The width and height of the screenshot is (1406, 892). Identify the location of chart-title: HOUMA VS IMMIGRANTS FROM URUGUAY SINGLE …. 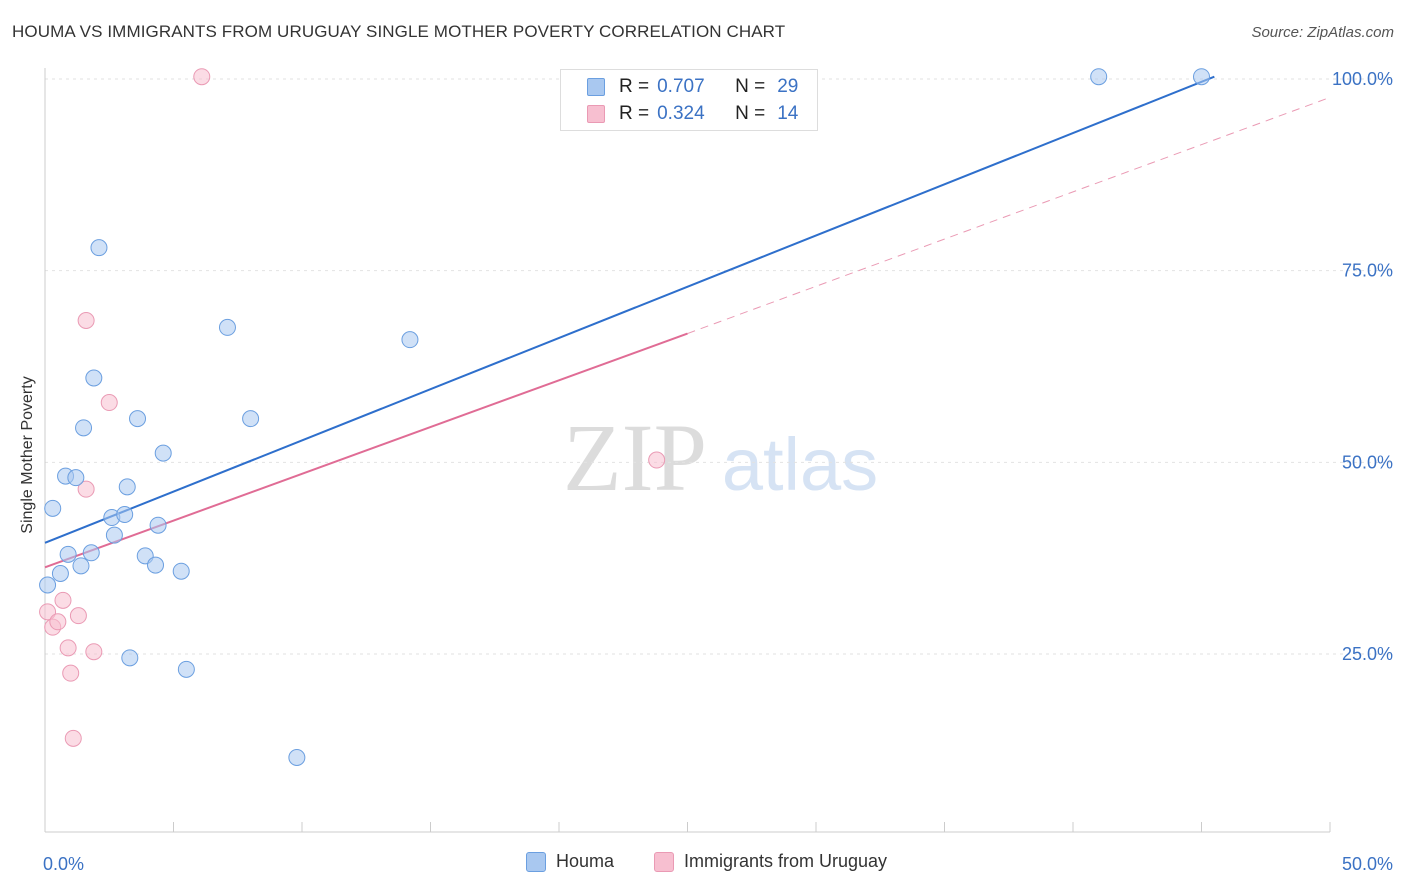
(399, 31).